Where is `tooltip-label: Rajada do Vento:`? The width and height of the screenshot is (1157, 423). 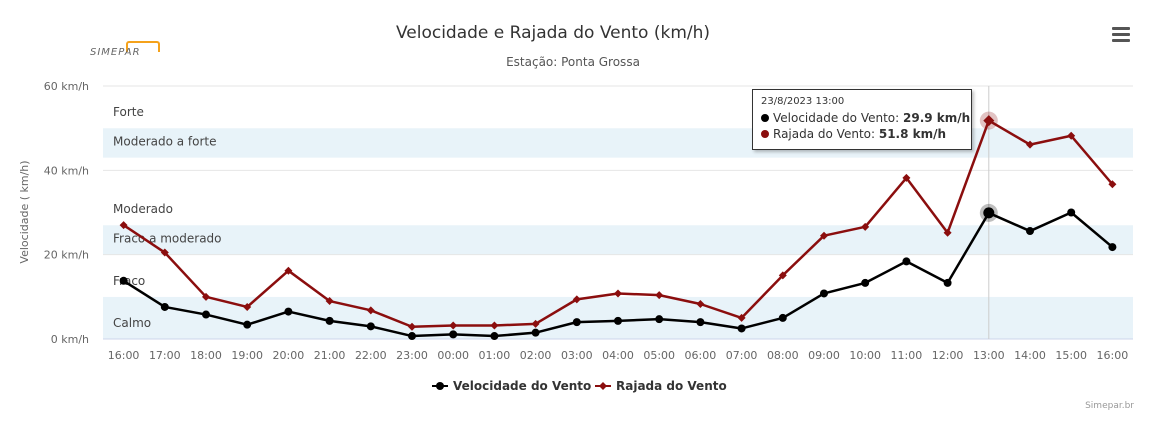
tooltip-label: Rajada do Vento: is located at coordinates (826, 134).